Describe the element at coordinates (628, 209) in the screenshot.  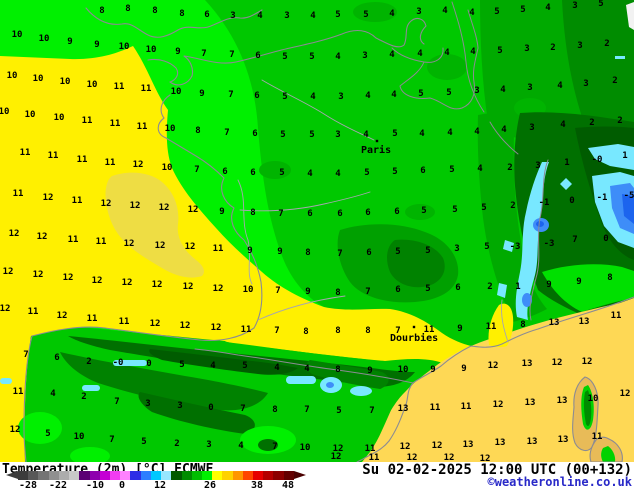
I see `region-deep-blue-alps` at that location.